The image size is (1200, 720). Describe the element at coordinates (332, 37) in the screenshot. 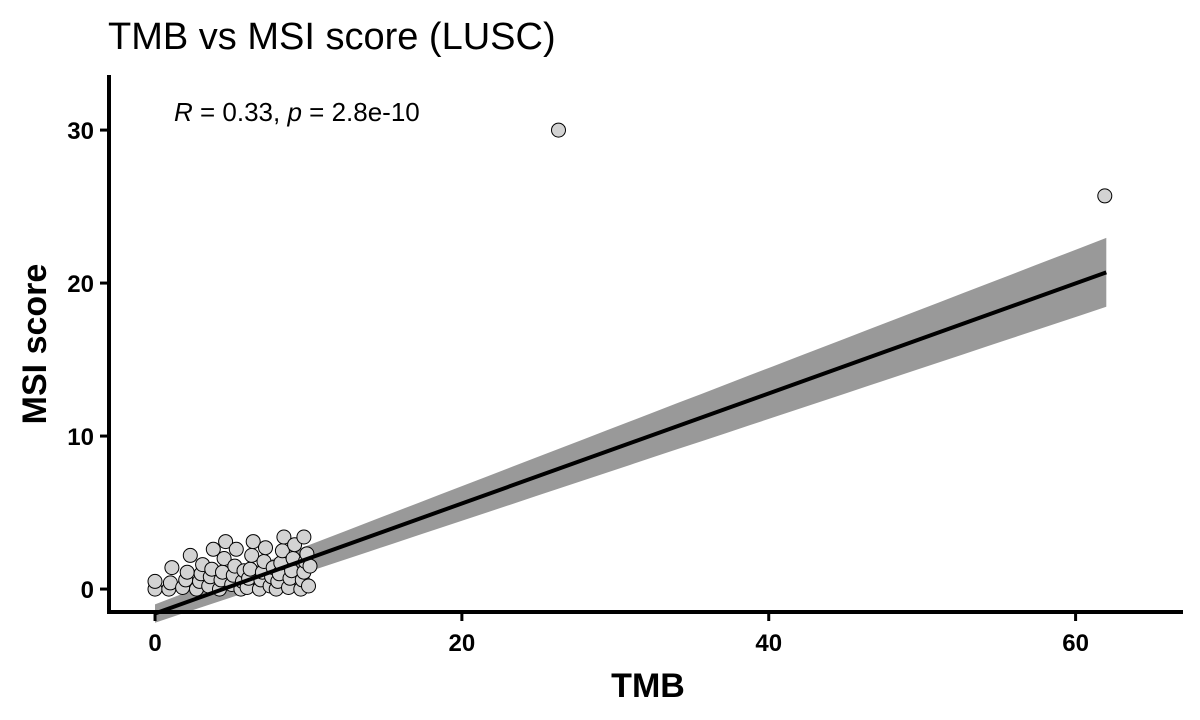

I see `chart-title: TMB vs MSI score (LUSC)` at that location.